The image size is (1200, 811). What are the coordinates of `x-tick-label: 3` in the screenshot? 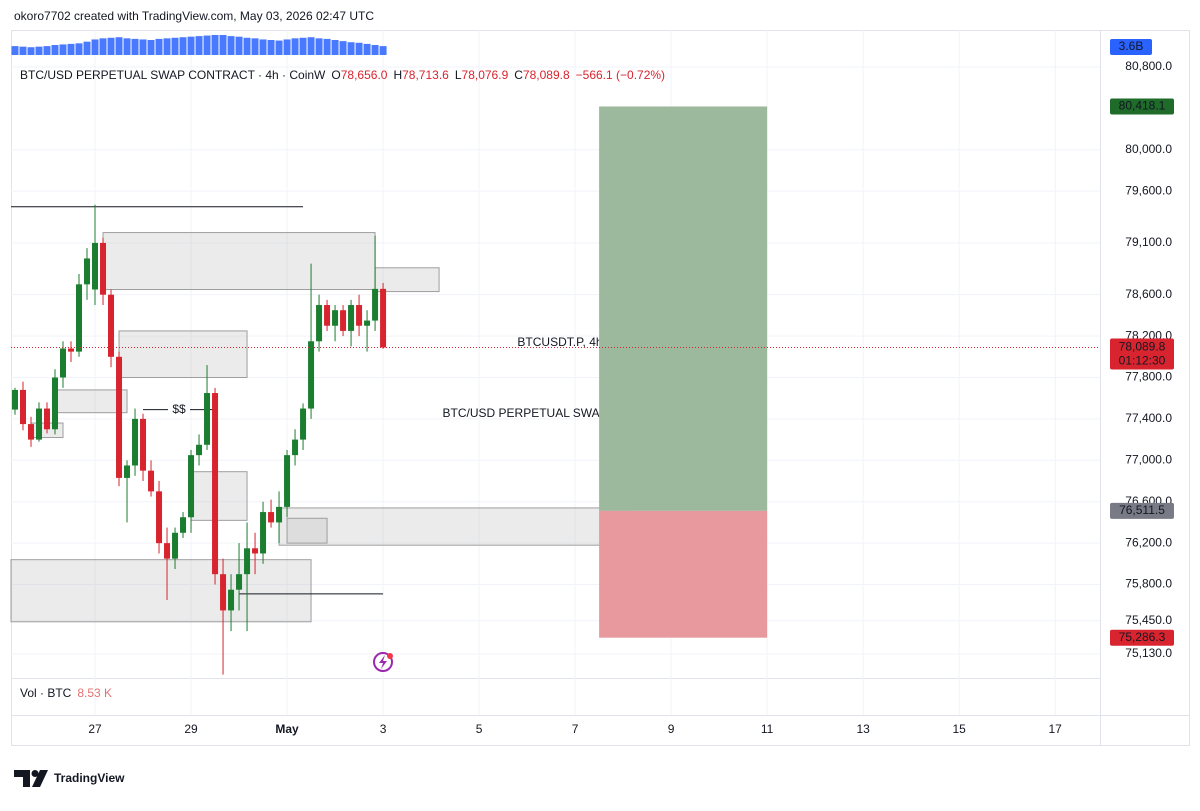 It's located at (383, 729).